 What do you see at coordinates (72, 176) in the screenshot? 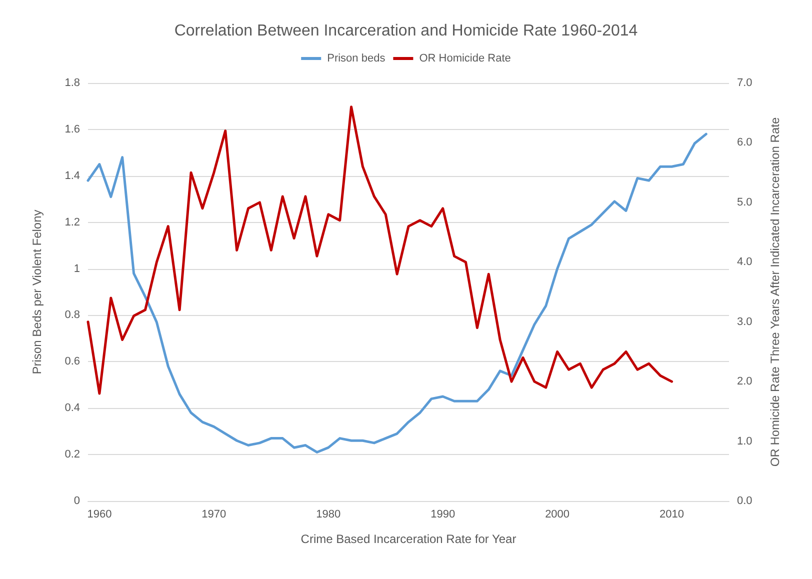
I see `y-tick-label: 1.4` at bounding box center [72, 176].